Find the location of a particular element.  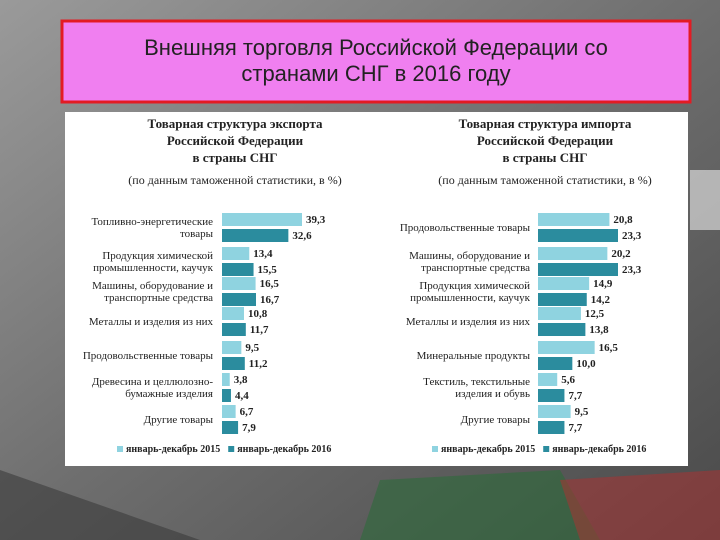

value-label: 14,9 is located at coordinates (603, 284).